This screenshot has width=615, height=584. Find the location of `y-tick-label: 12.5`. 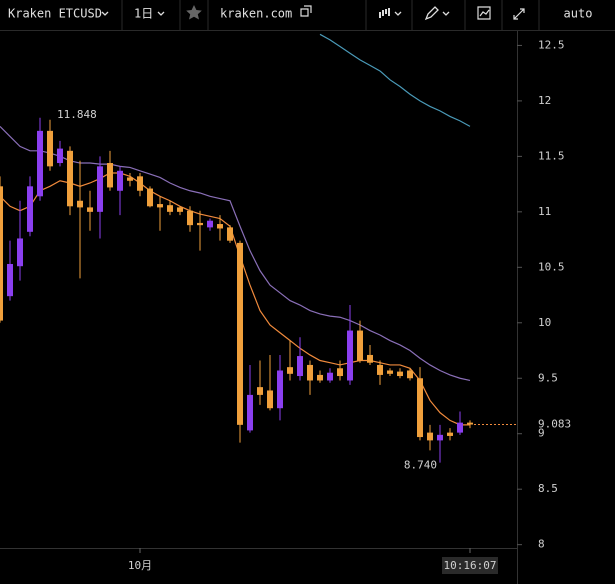

y-tick-label: 12.5 is located at coordinates (551, 44).